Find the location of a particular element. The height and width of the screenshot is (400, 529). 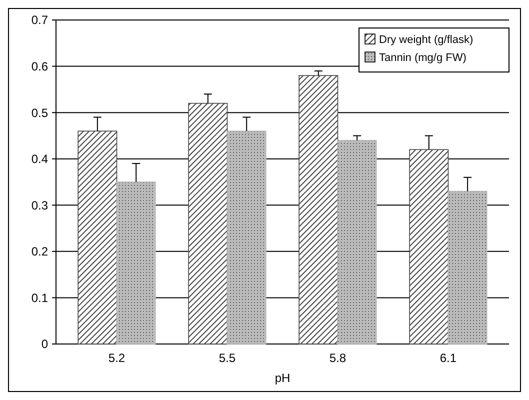

x-axis-title: pH is located at coordinates (282, 378).